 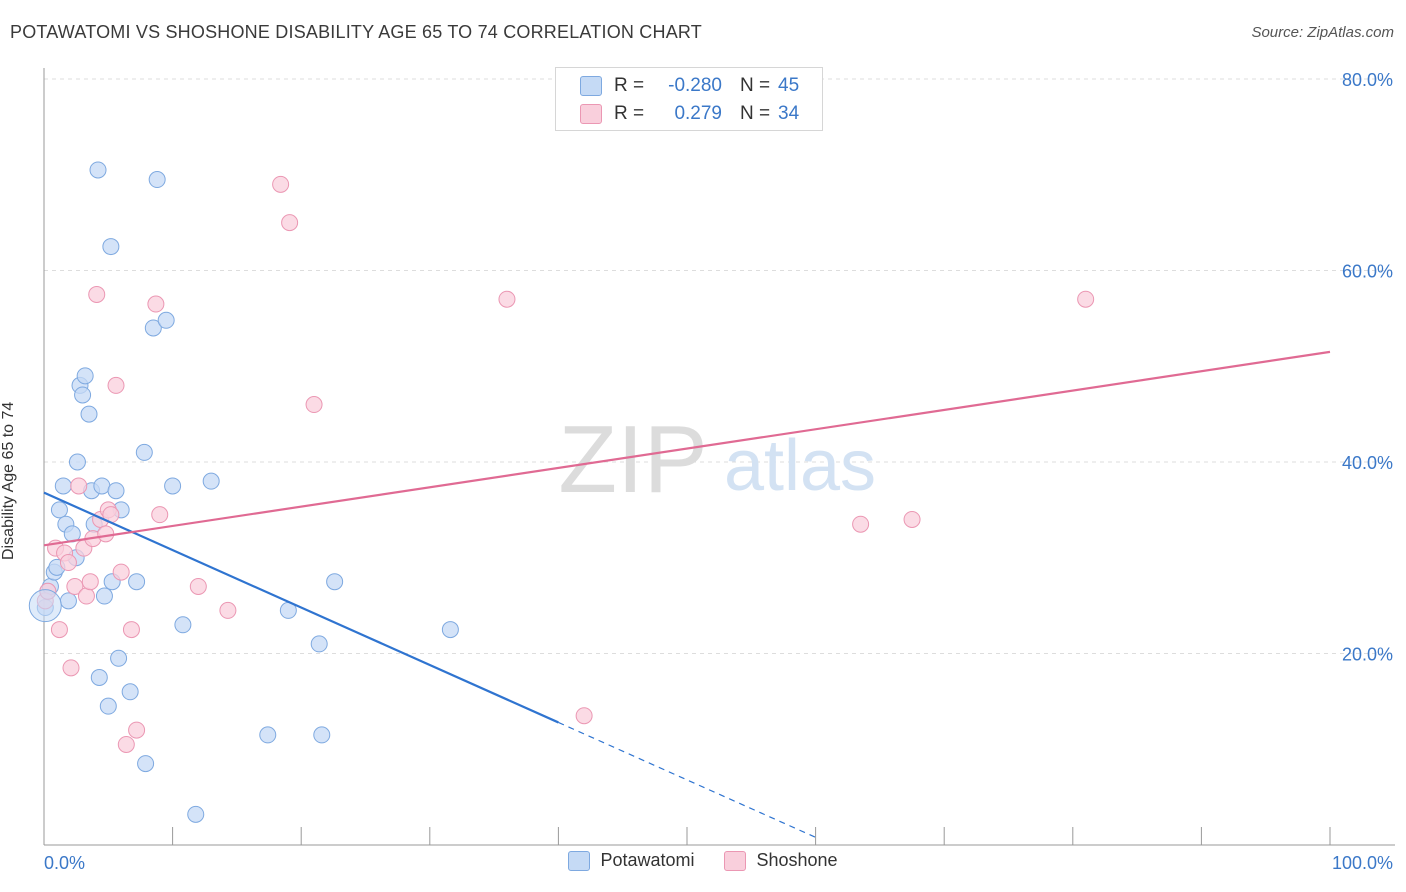 I want to click on r-value: 0.279, so click(x=698, y=113).